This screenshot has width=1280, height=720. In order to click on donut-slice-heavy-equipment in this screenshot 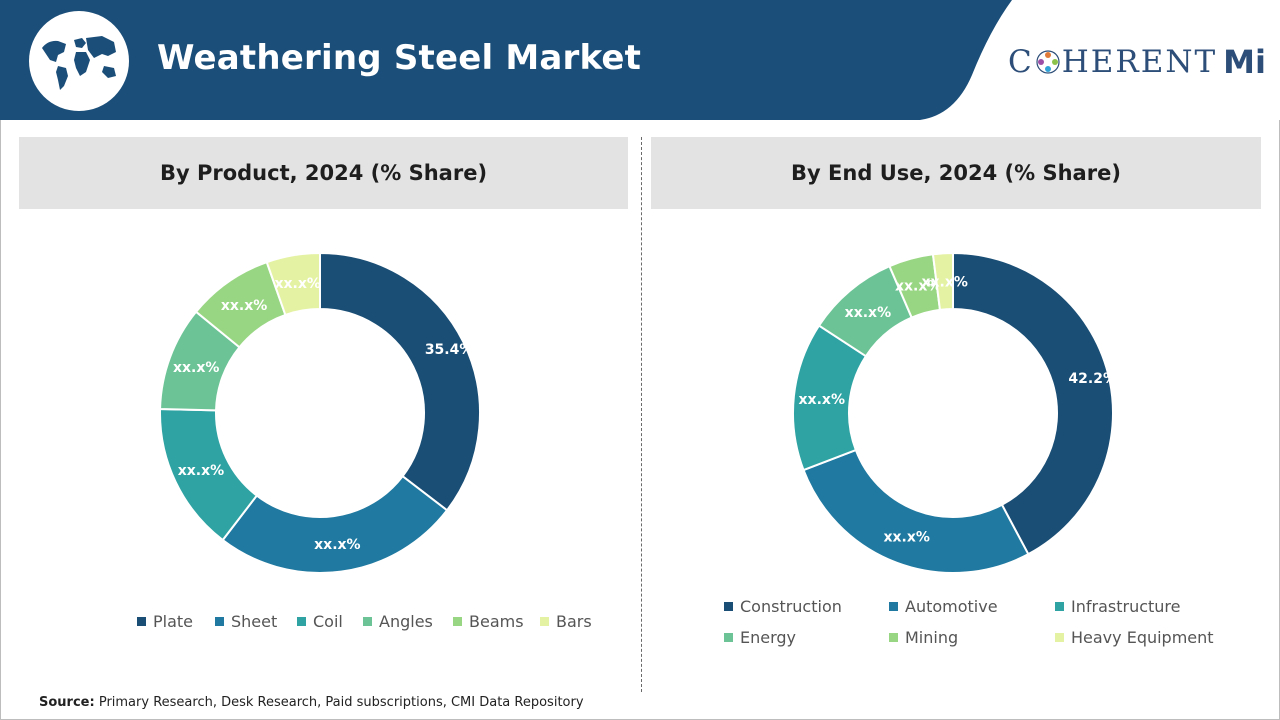, I will do `click(942, 281)`.